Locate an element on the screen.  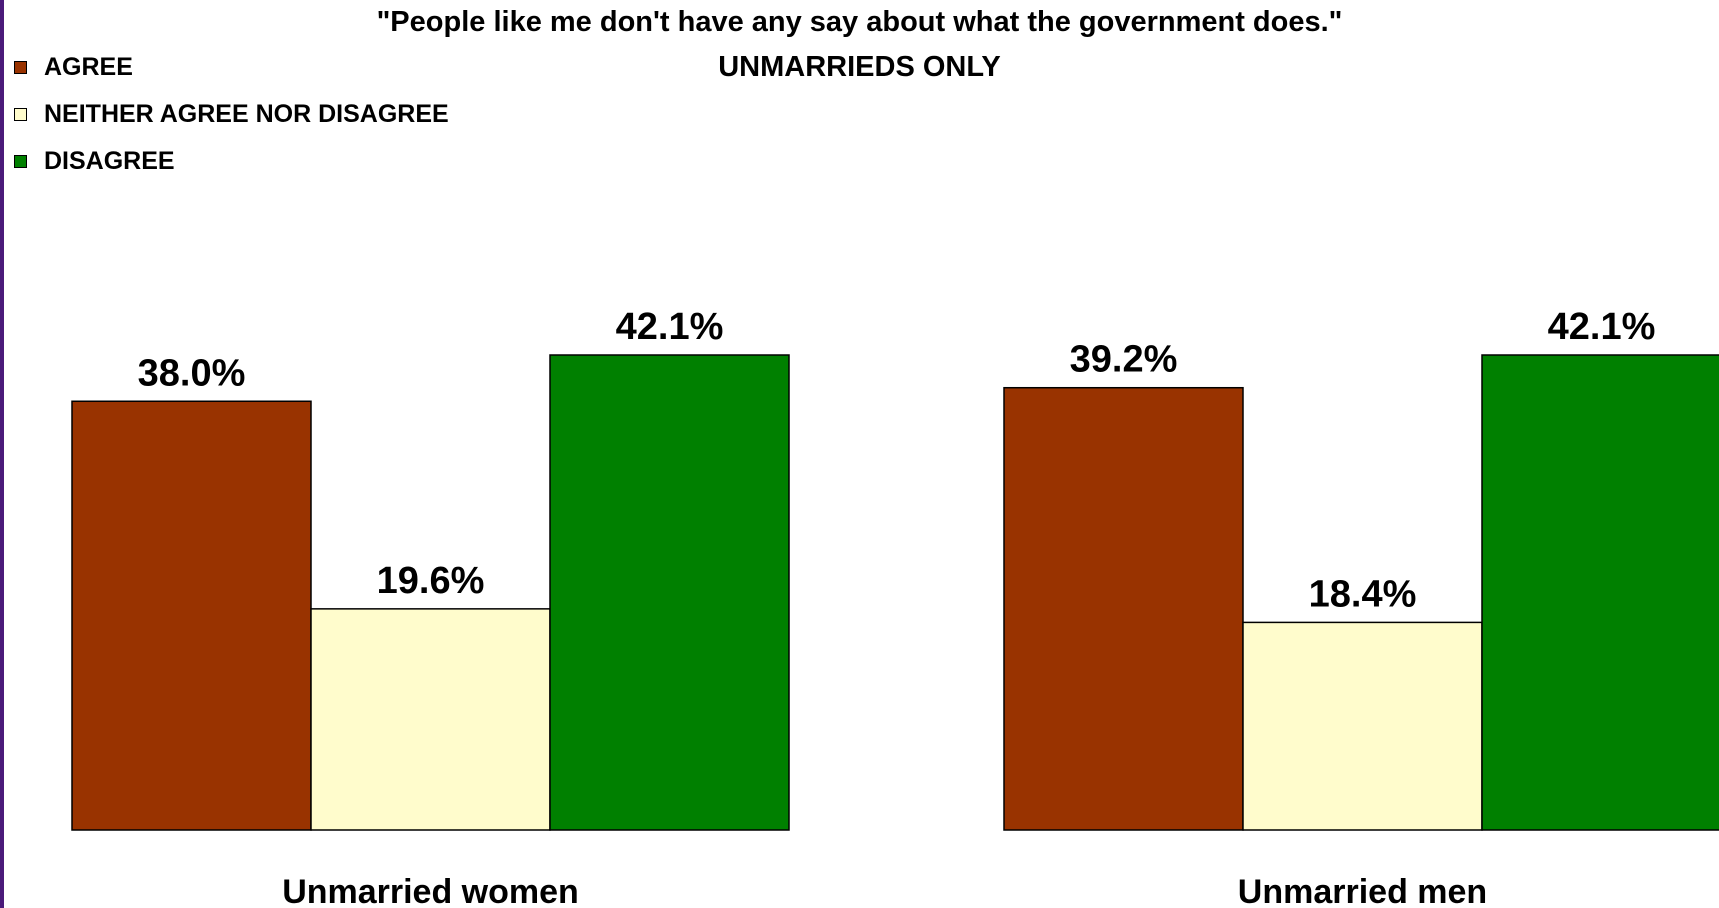
value-label-unmarried-men-disagree: 42.1% is located at coordinates (1602, 327).